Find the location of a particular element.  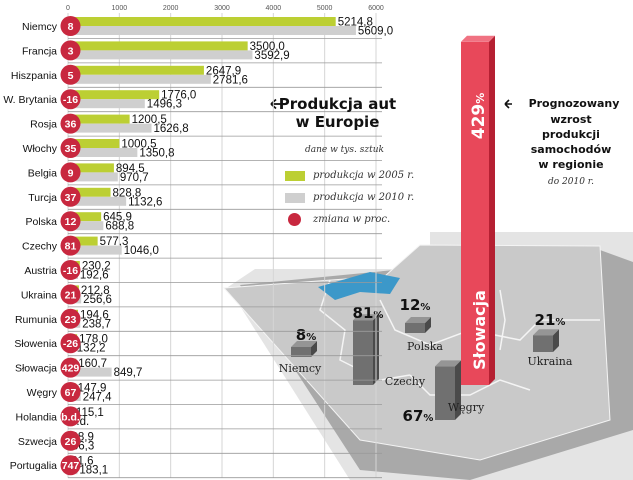

map-value-ukraina: 21% is located at coordinates (550, 320).